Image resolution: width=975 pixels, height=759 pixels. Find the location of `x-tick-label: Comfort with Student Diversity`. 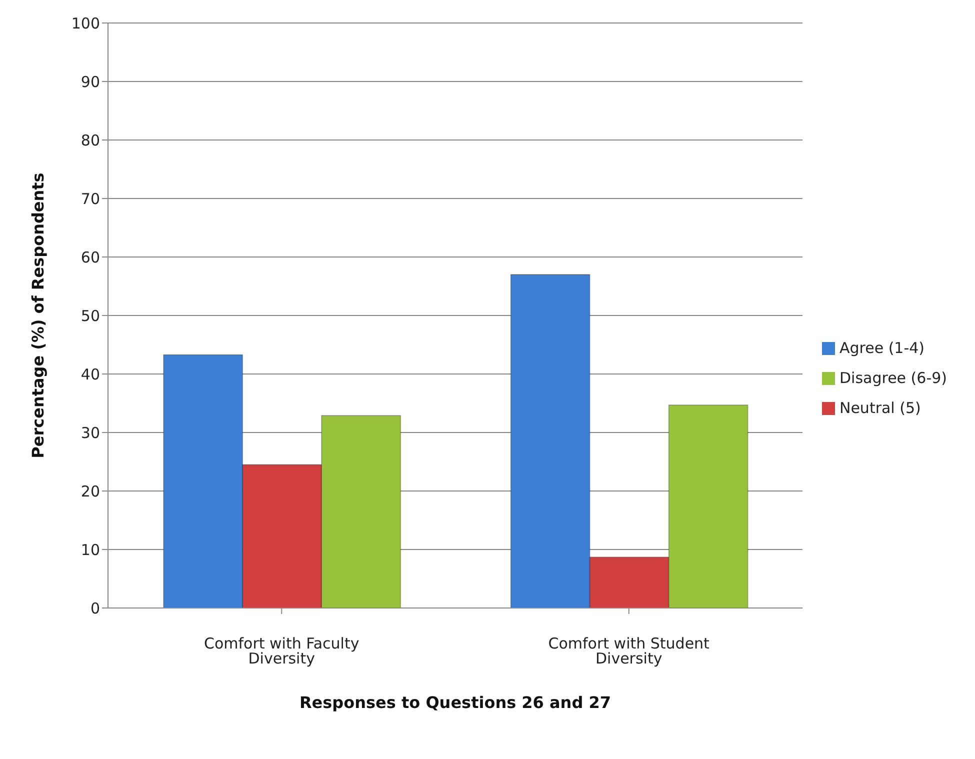

x-tick-label: Comfort with Student Diversity is located at coordinates (629, 651).